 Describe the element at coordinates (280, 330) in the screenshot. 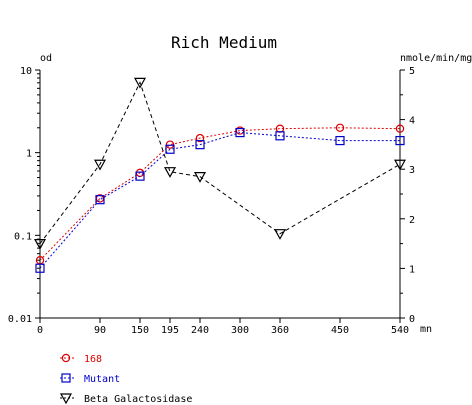

I see `x-tick-label: 360` at that location.